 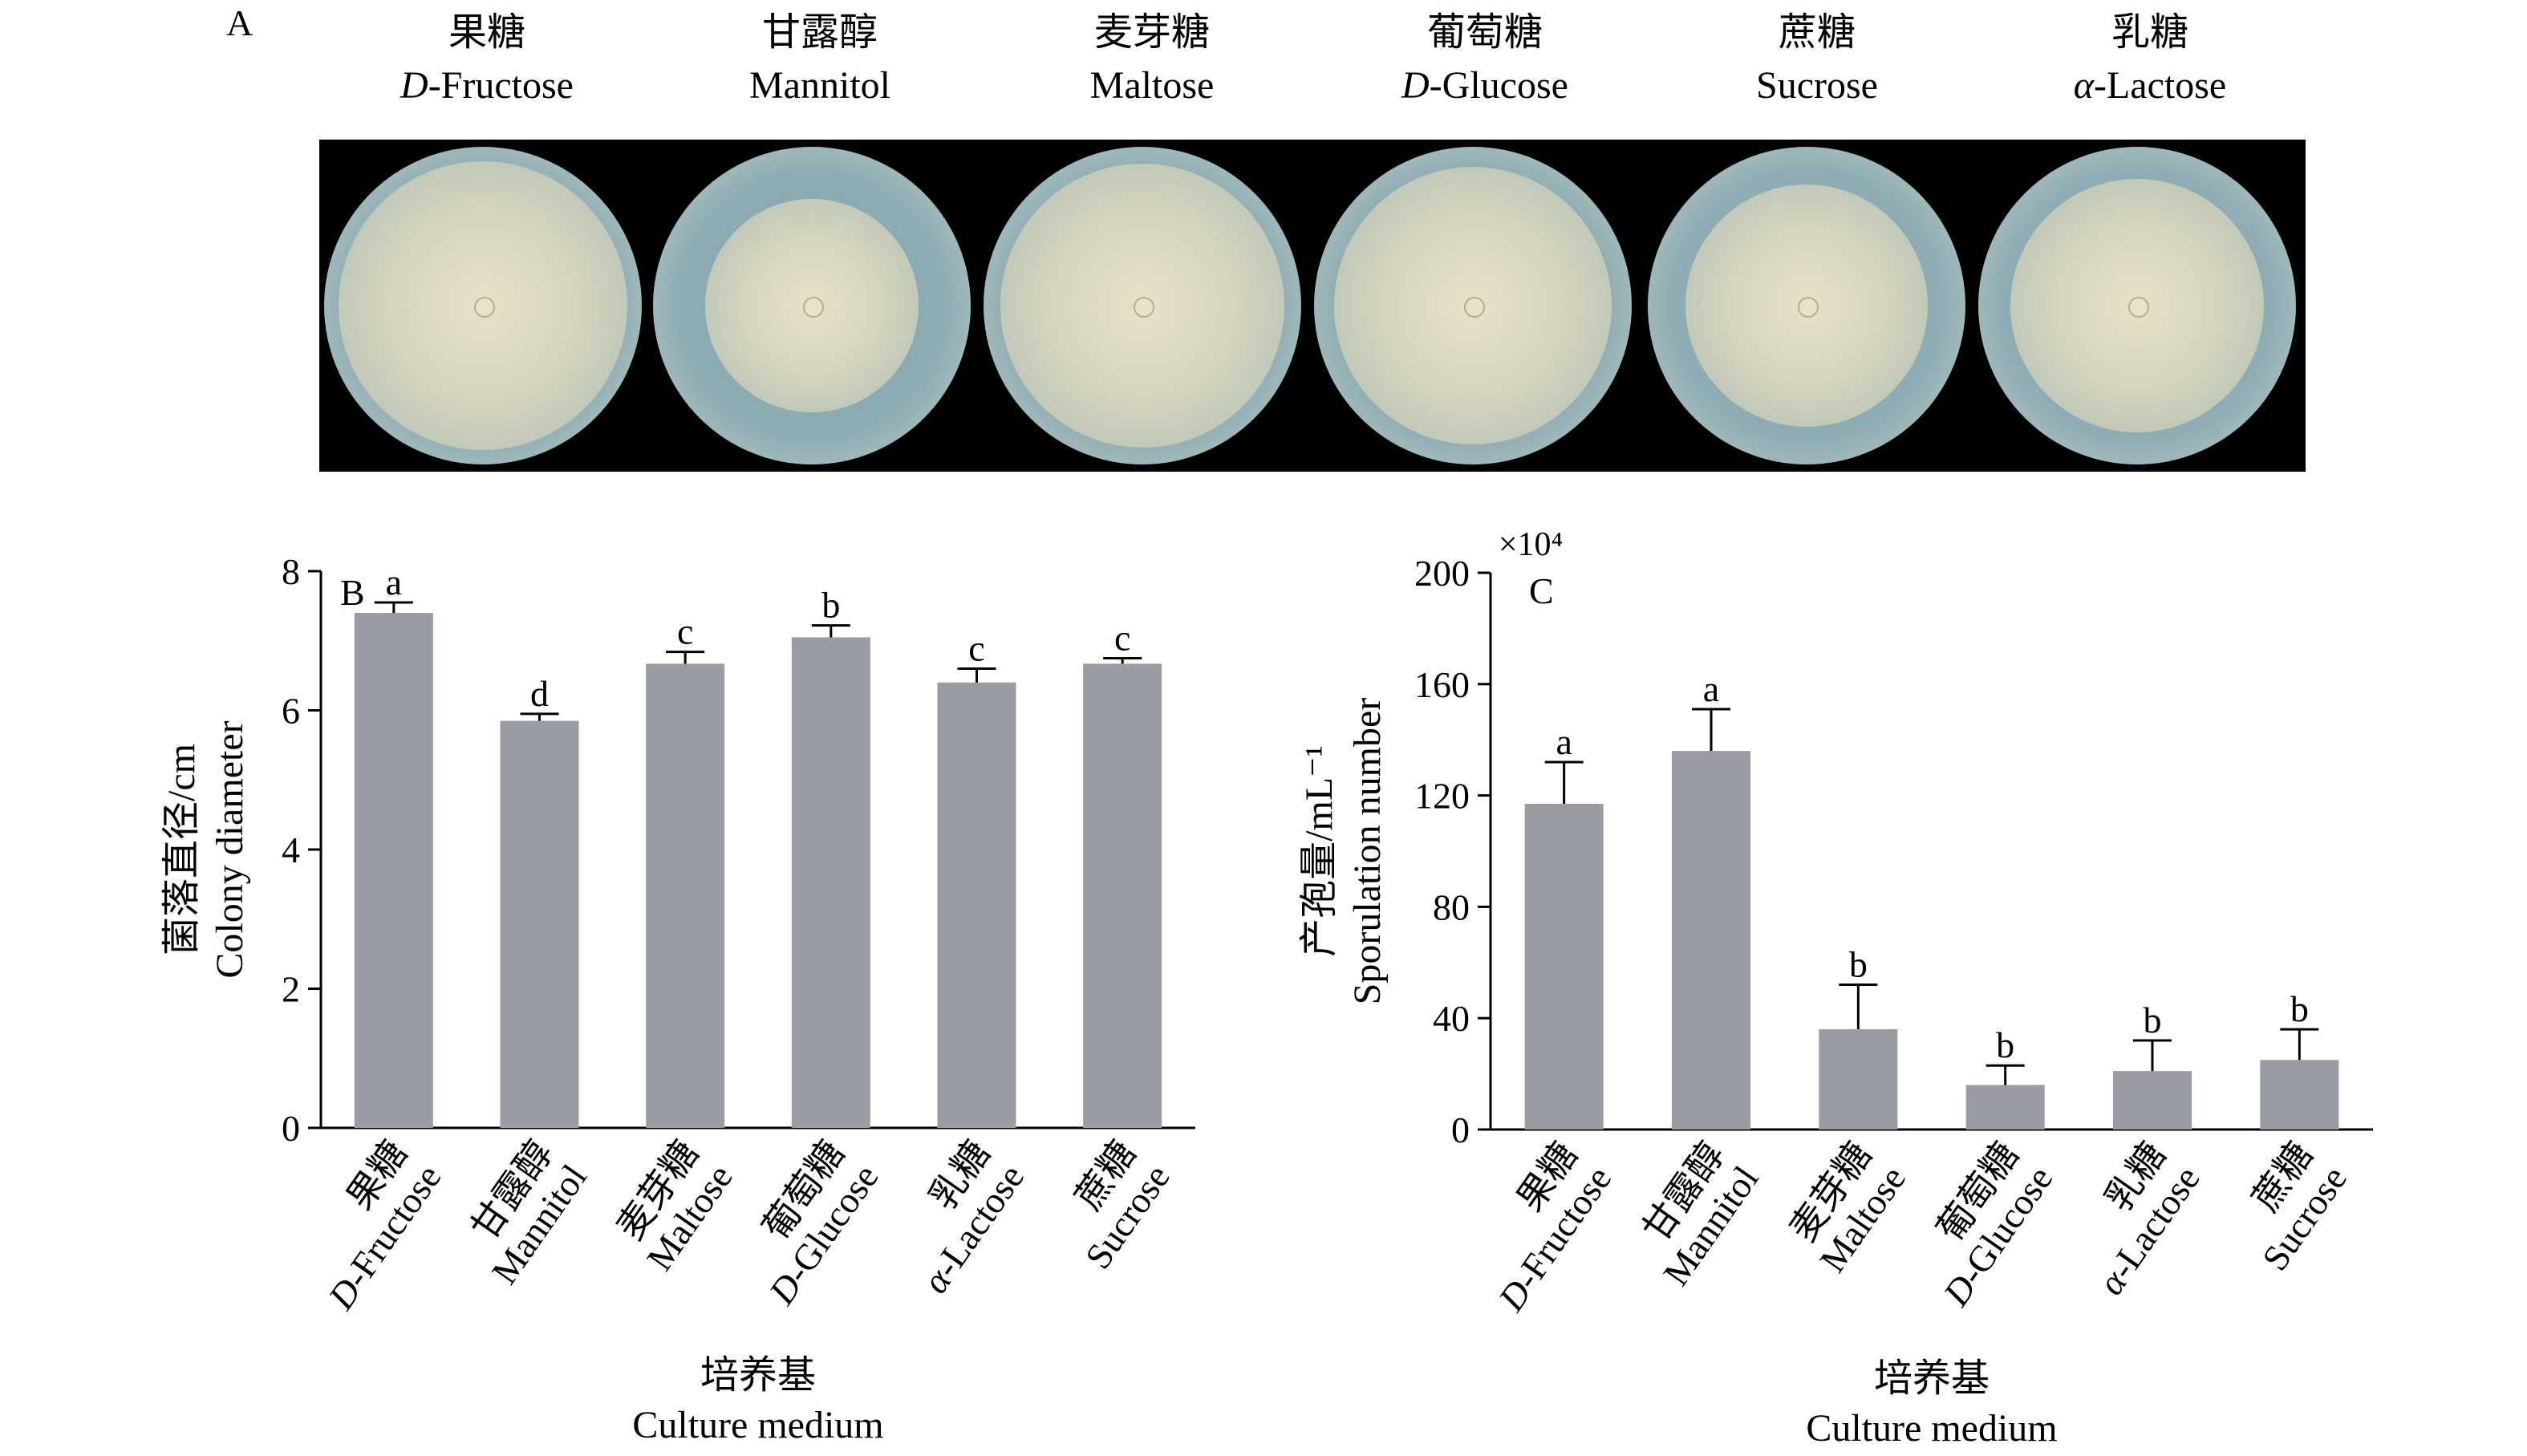 What do you see at coordinates (1152, 59) in the screenshot?
I see `media-label: 麦芽糖 Maltose` at bounding box center [1152, 59].